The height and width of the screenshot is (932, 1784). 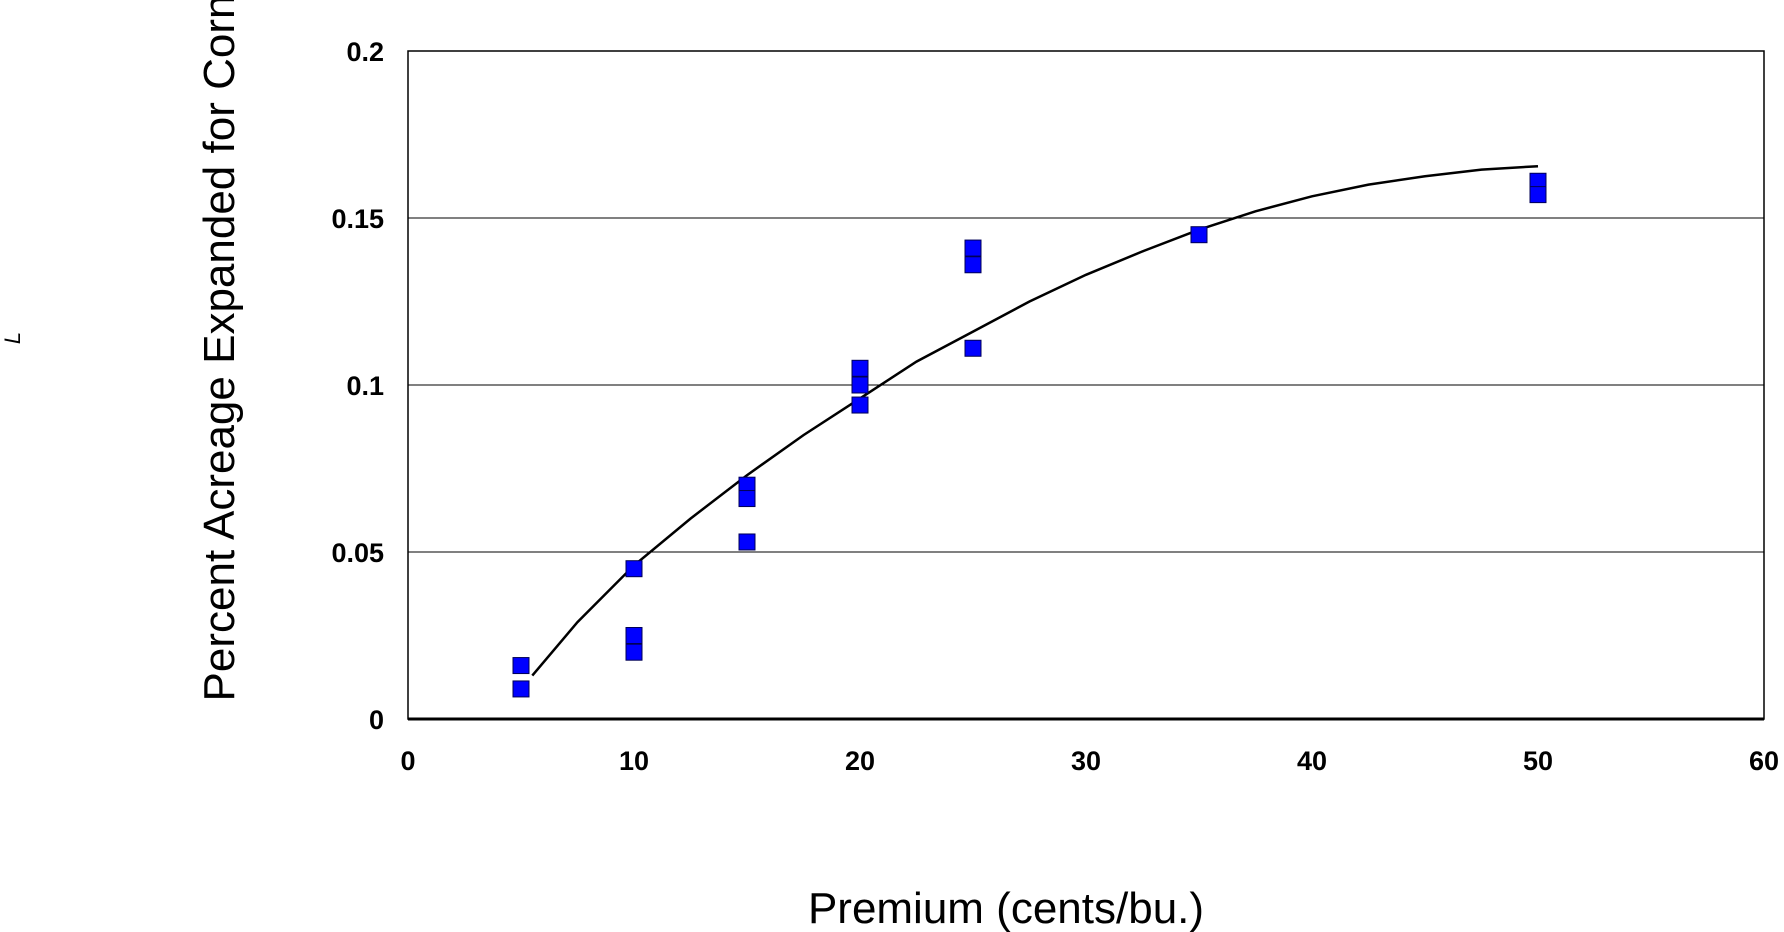 What do you see at coordinates (634, 761) in the screenshot?
I see `x-tick-label: 10` at bounding box center [634, 761].